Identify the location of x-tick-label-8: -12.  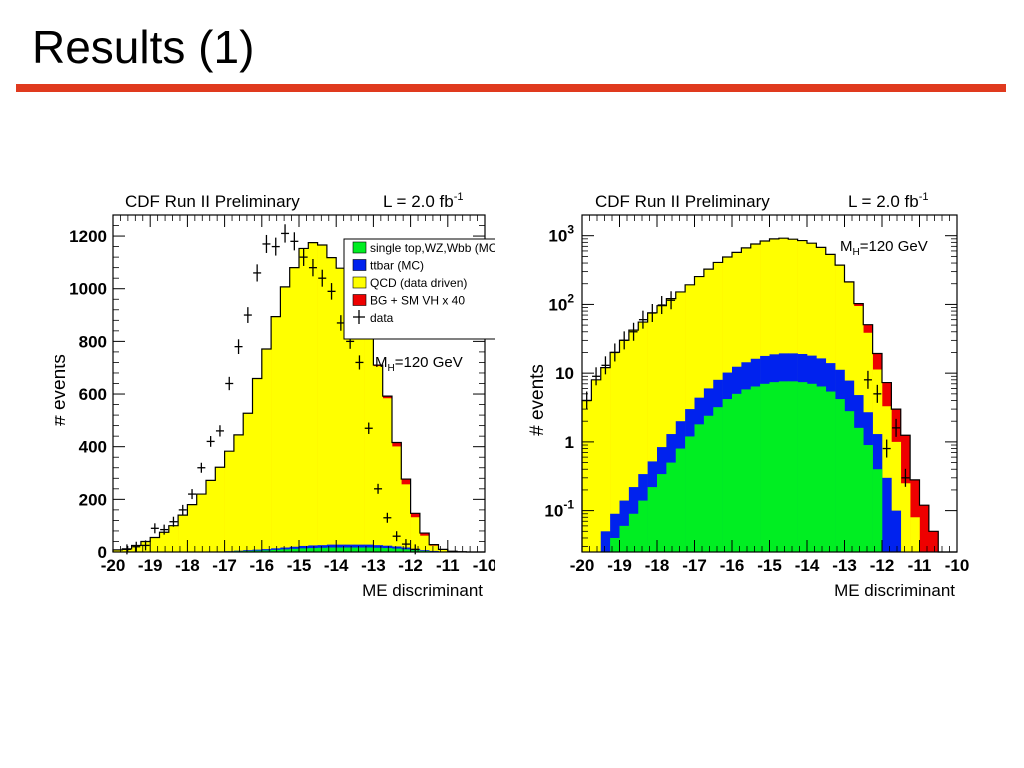
(410, 565).